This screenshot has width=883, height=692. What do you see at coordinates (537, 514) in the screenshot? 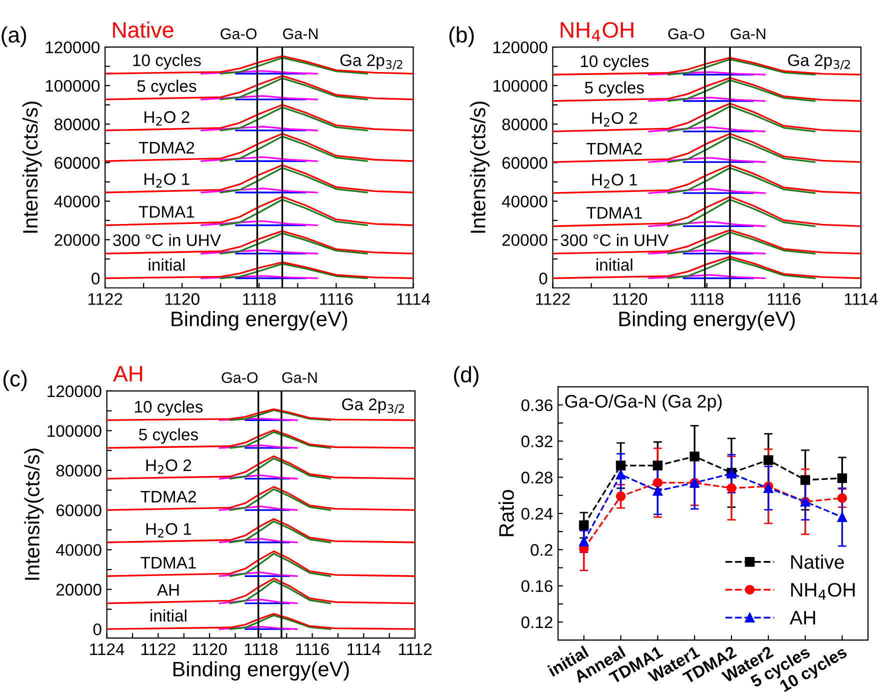
I see `y-tick-label: 0.24` at bounding box center [537, 514].